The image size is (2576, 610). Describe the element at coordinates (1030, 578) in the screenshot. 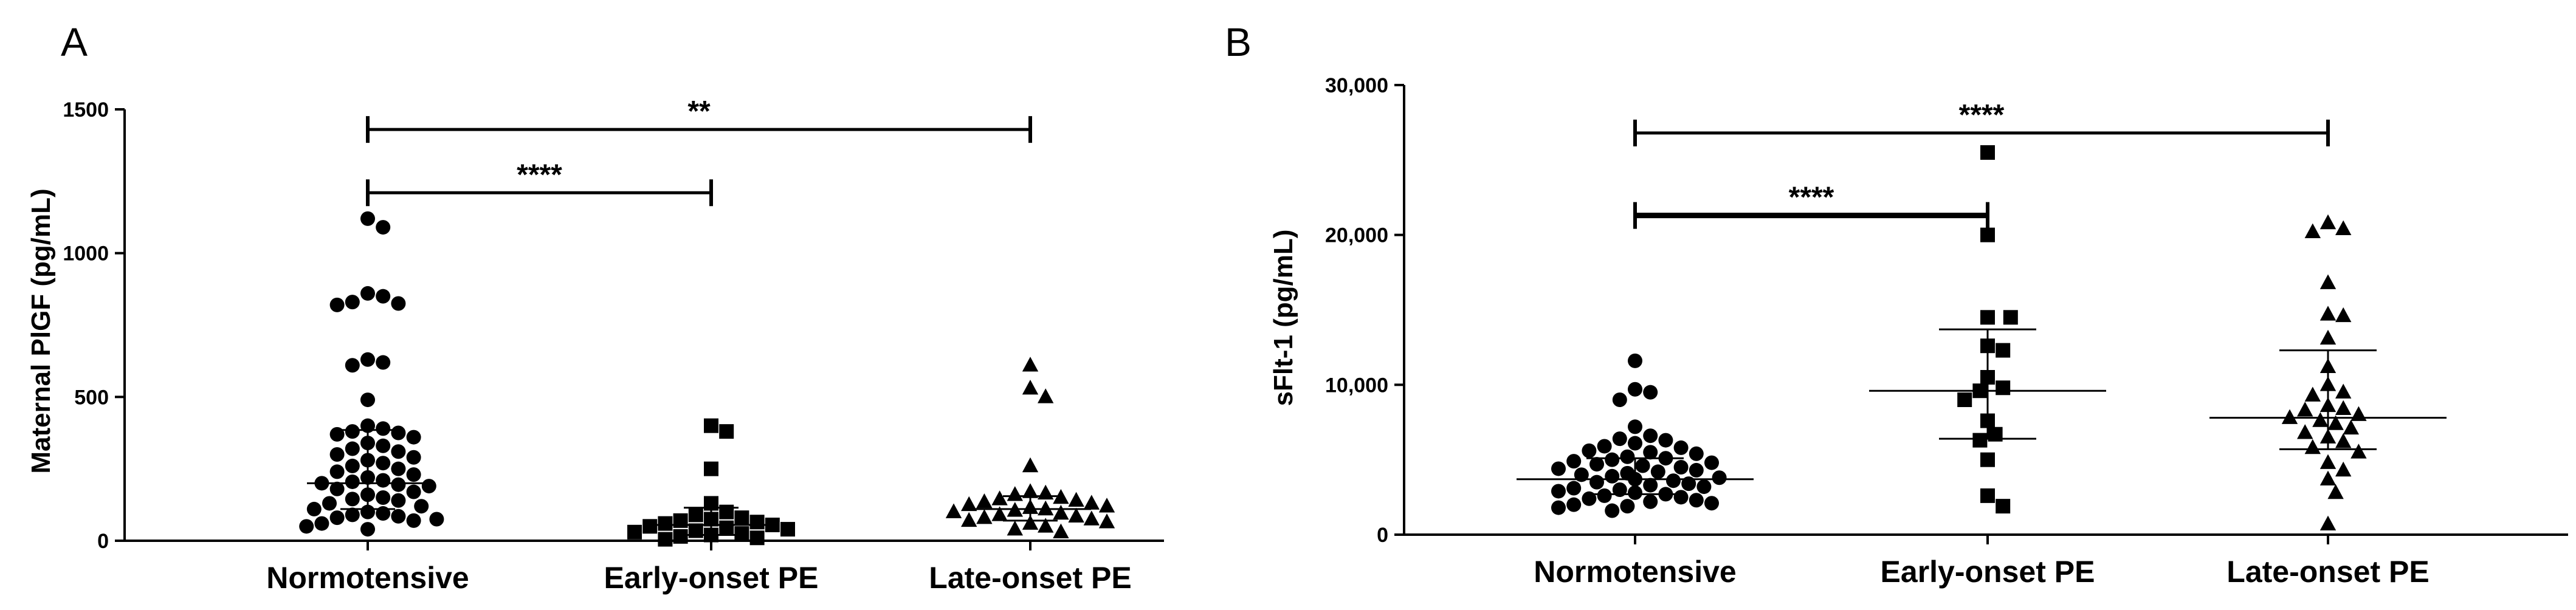

I see `panel-a-category-label: Late-onset PE` at that location.